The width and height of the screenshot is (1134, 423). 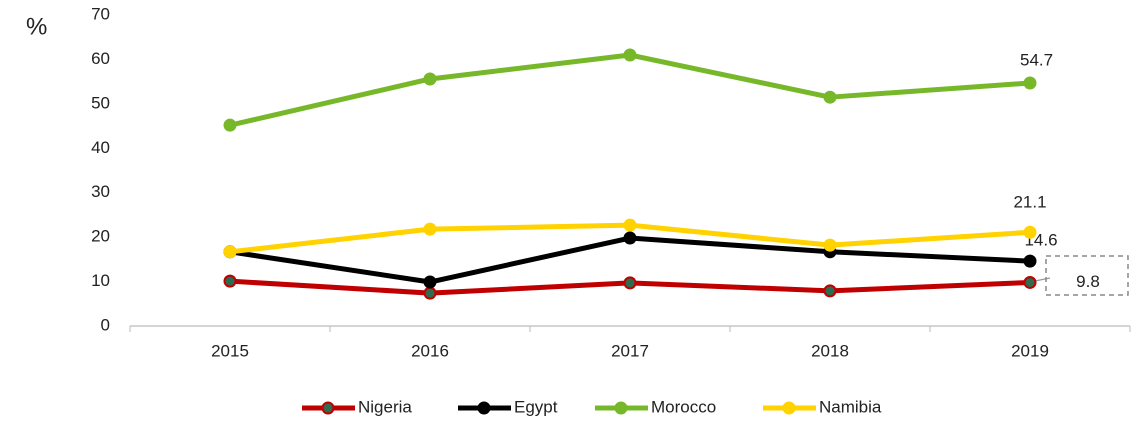 What do you see at coordinates (100, 58) in the screenshot?
I see `y-tick-label: 60` at bounding box center [100, 58].